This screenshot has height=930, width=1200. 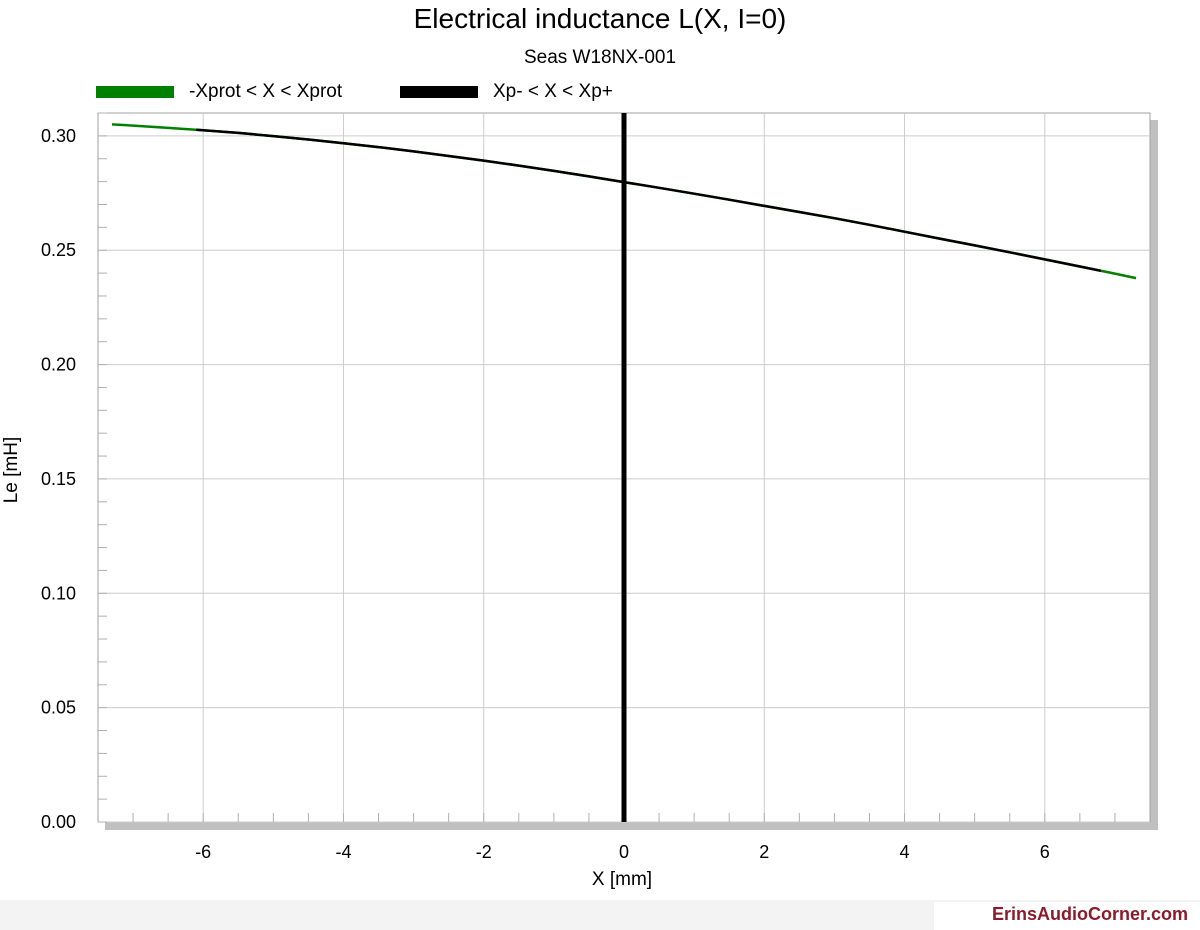 What do you see at coordinates (343, 852) in the screenshot?
I see `x-tick-label: -4` at bounding box center [343, 852].